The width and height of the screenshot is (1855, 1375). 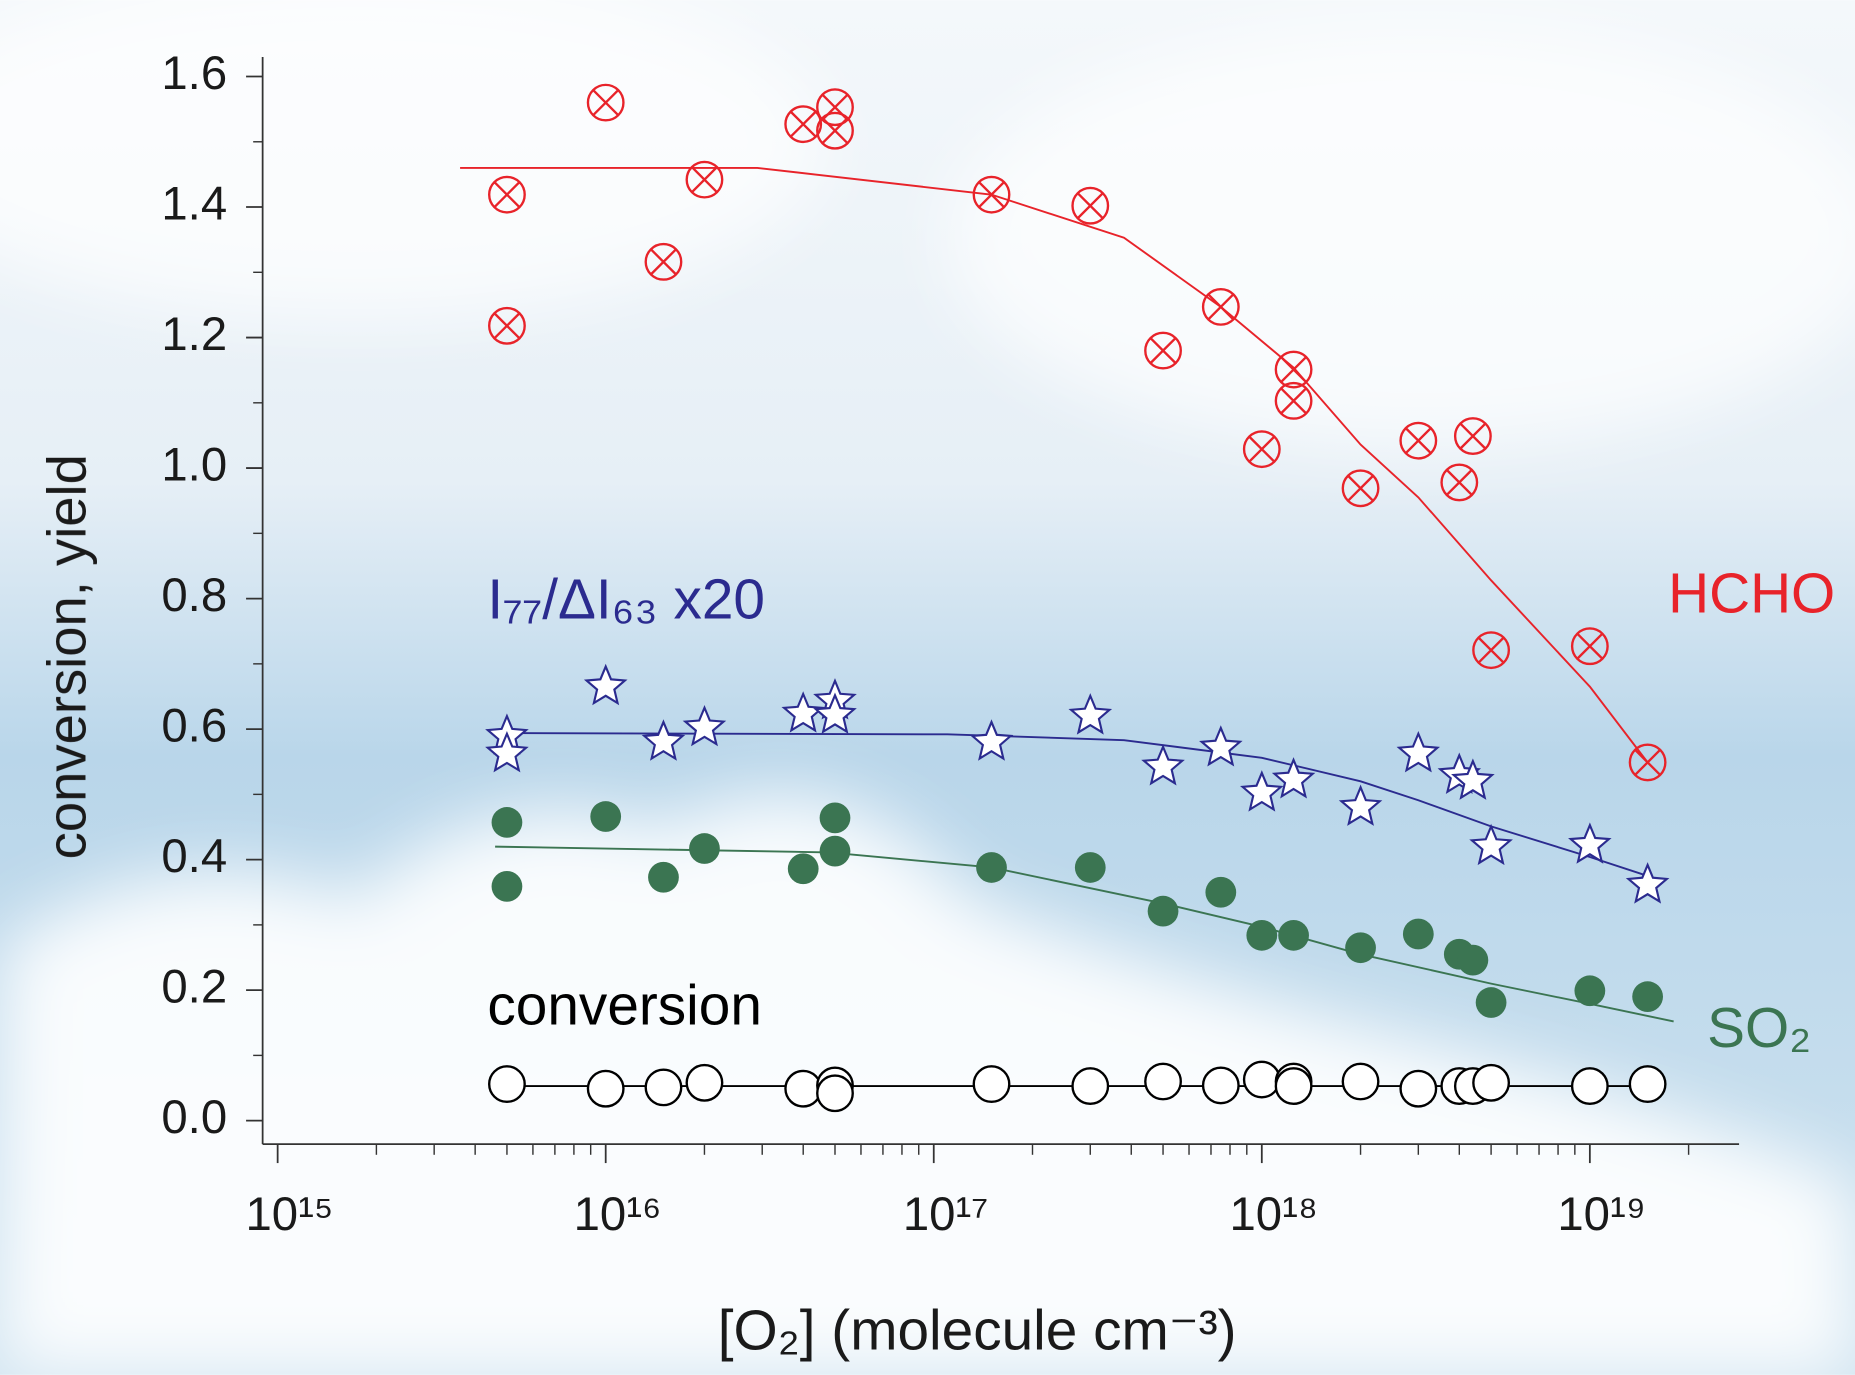 What do you see at coordinates (945, 1214) in the screenshot?
I see `x-tick-label: 10¹⁷` at bounding box center [945, 1214].